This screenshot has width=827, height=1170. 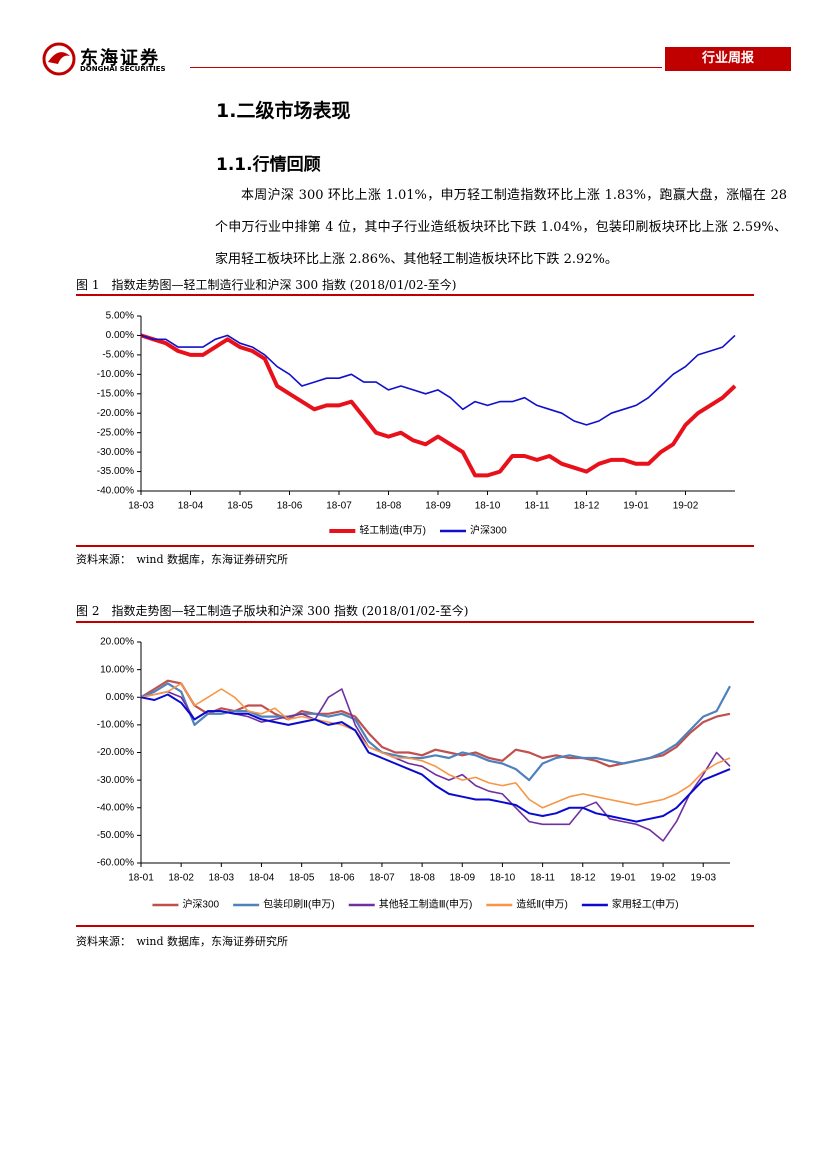 What do you see at coordinates (703, 878) in the screenshot?
I see `x-tick-label: 19-03` at bounding box center [703, 878].